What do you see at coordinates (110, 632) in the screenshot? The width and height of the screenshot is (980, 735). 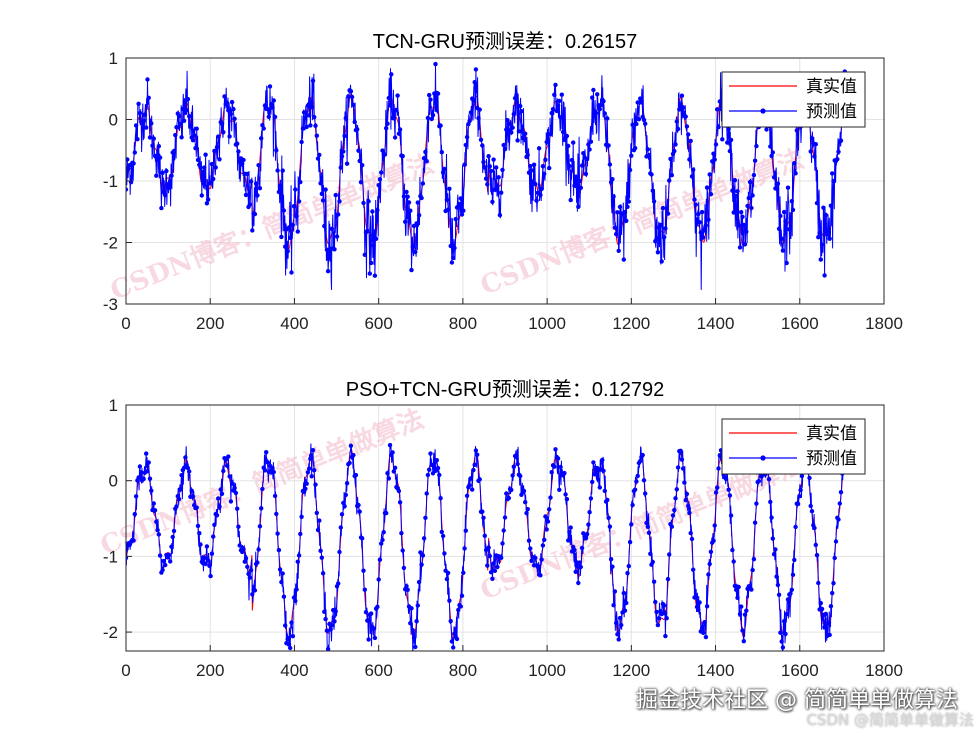 I see `tick-label-y: -2` at bounding box center [110, 632].